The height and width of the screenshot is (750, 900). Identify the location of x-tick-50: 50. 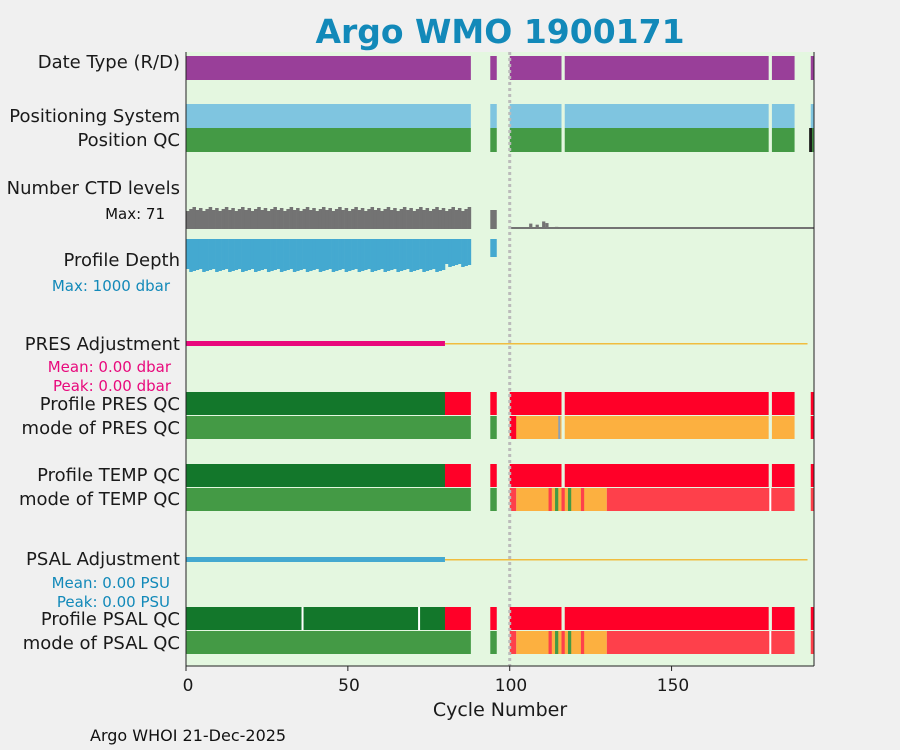
(349, 686).